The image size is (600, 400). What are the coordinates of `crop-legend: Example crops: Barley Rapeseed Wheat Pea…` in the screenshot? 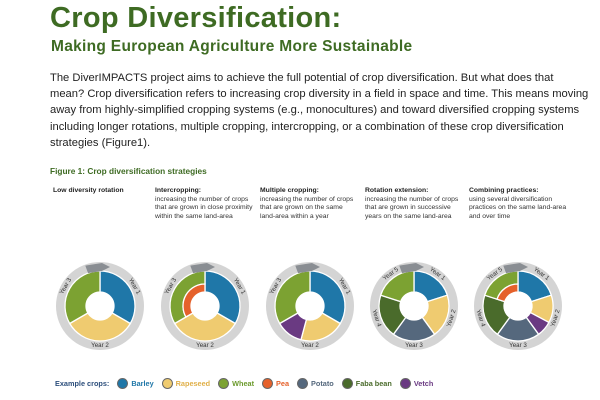 It's located at (248, 383).